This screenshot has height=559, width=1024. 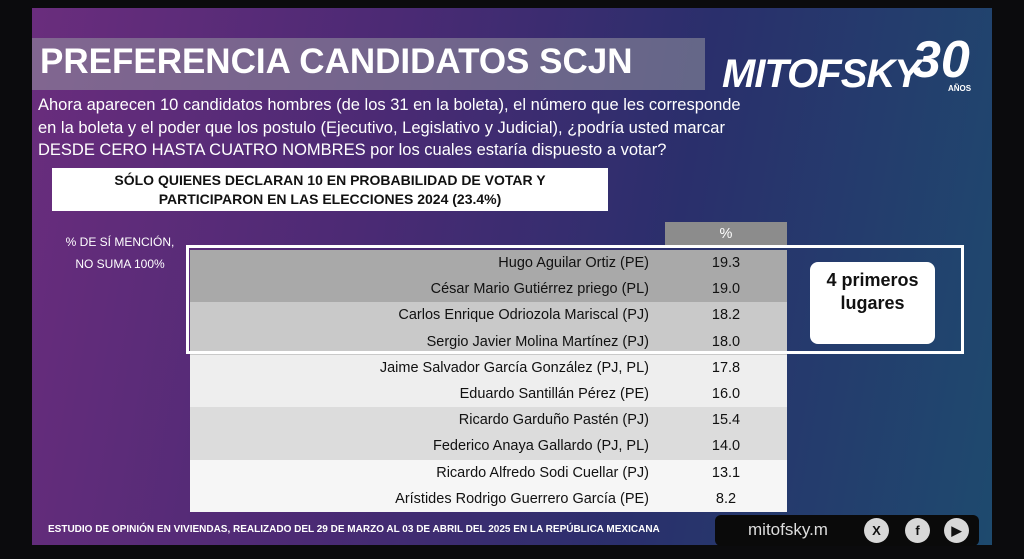 I want to click on candidate-name: Federico Anaya Gallardo (PJ, PL), so click(x=427, y=446).